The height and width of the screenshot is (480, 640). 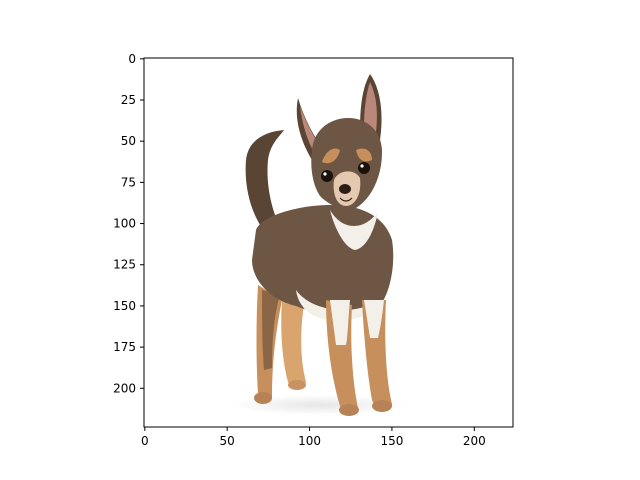 I want to click on dog-mouth, so click(x=346, y=199).